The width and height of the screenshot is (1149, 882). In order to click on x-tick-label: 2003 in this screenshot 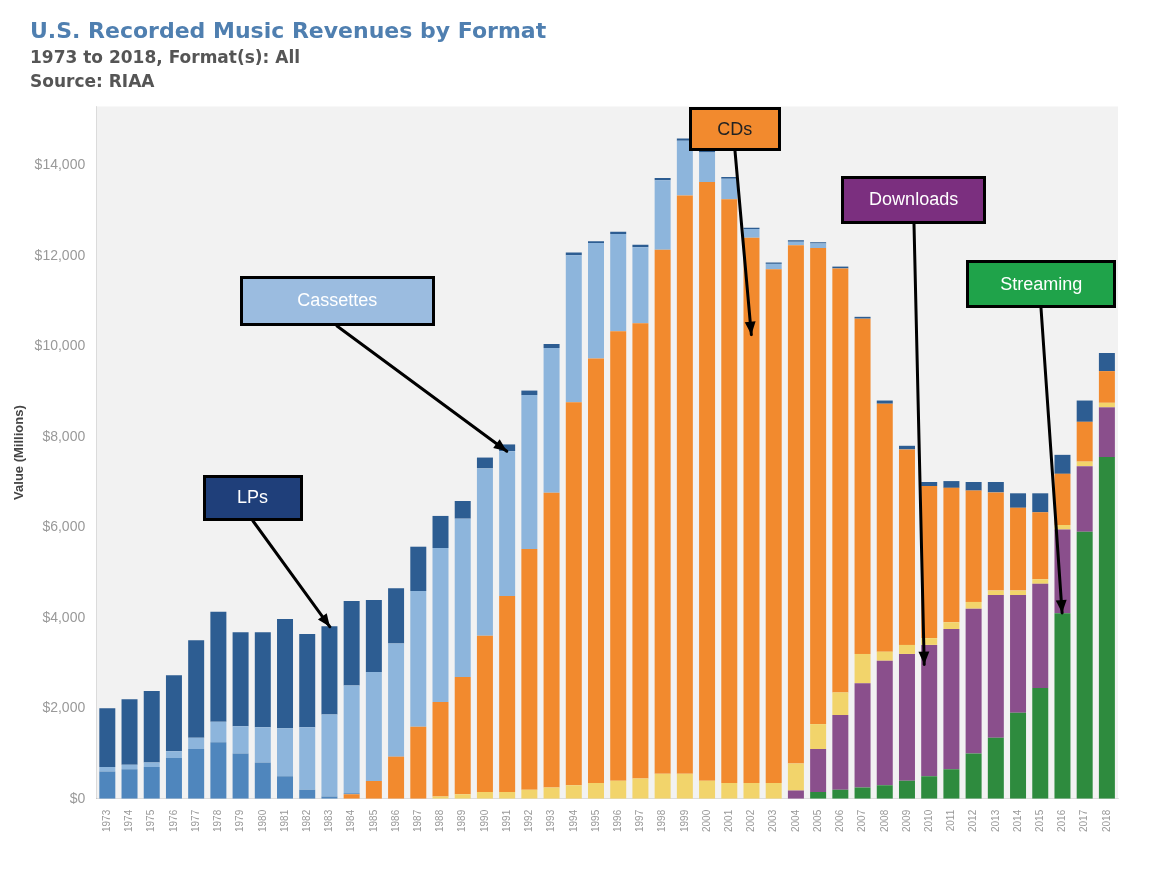, I will do `click(773, 820)`.